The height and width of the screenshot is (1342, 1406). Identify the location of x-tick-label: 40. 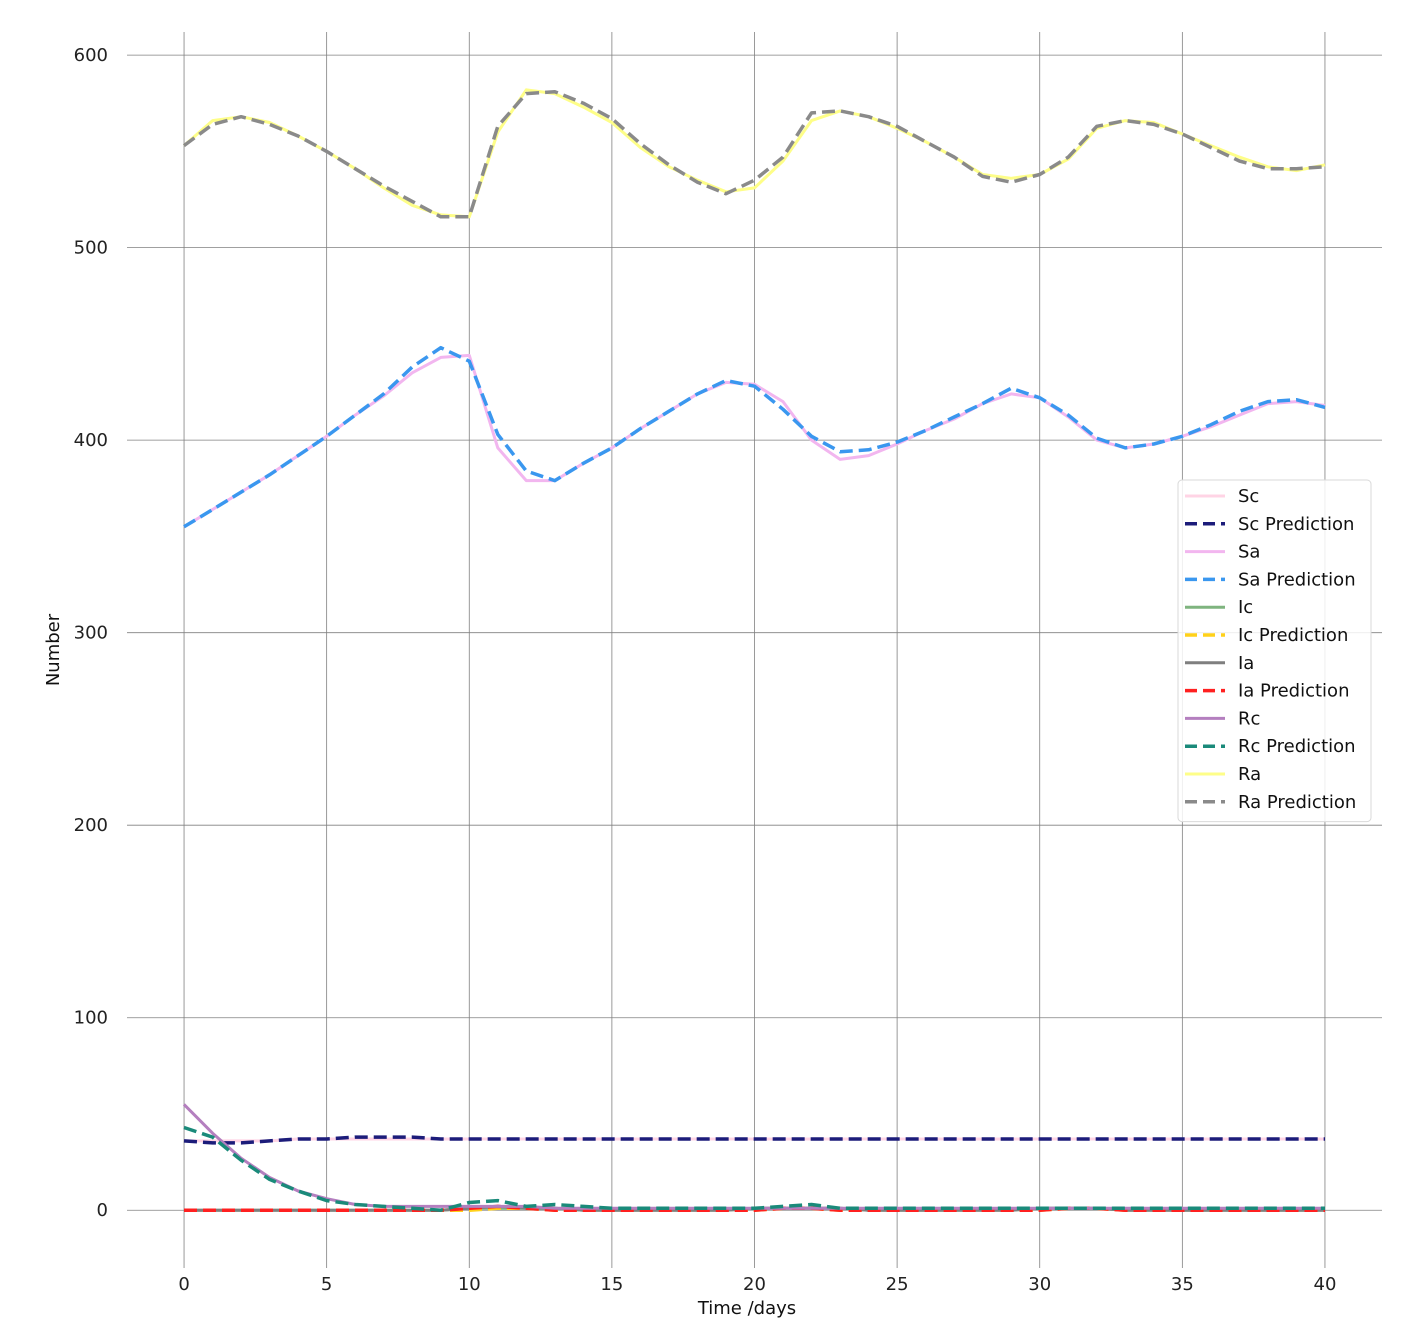
(1325, 1284).